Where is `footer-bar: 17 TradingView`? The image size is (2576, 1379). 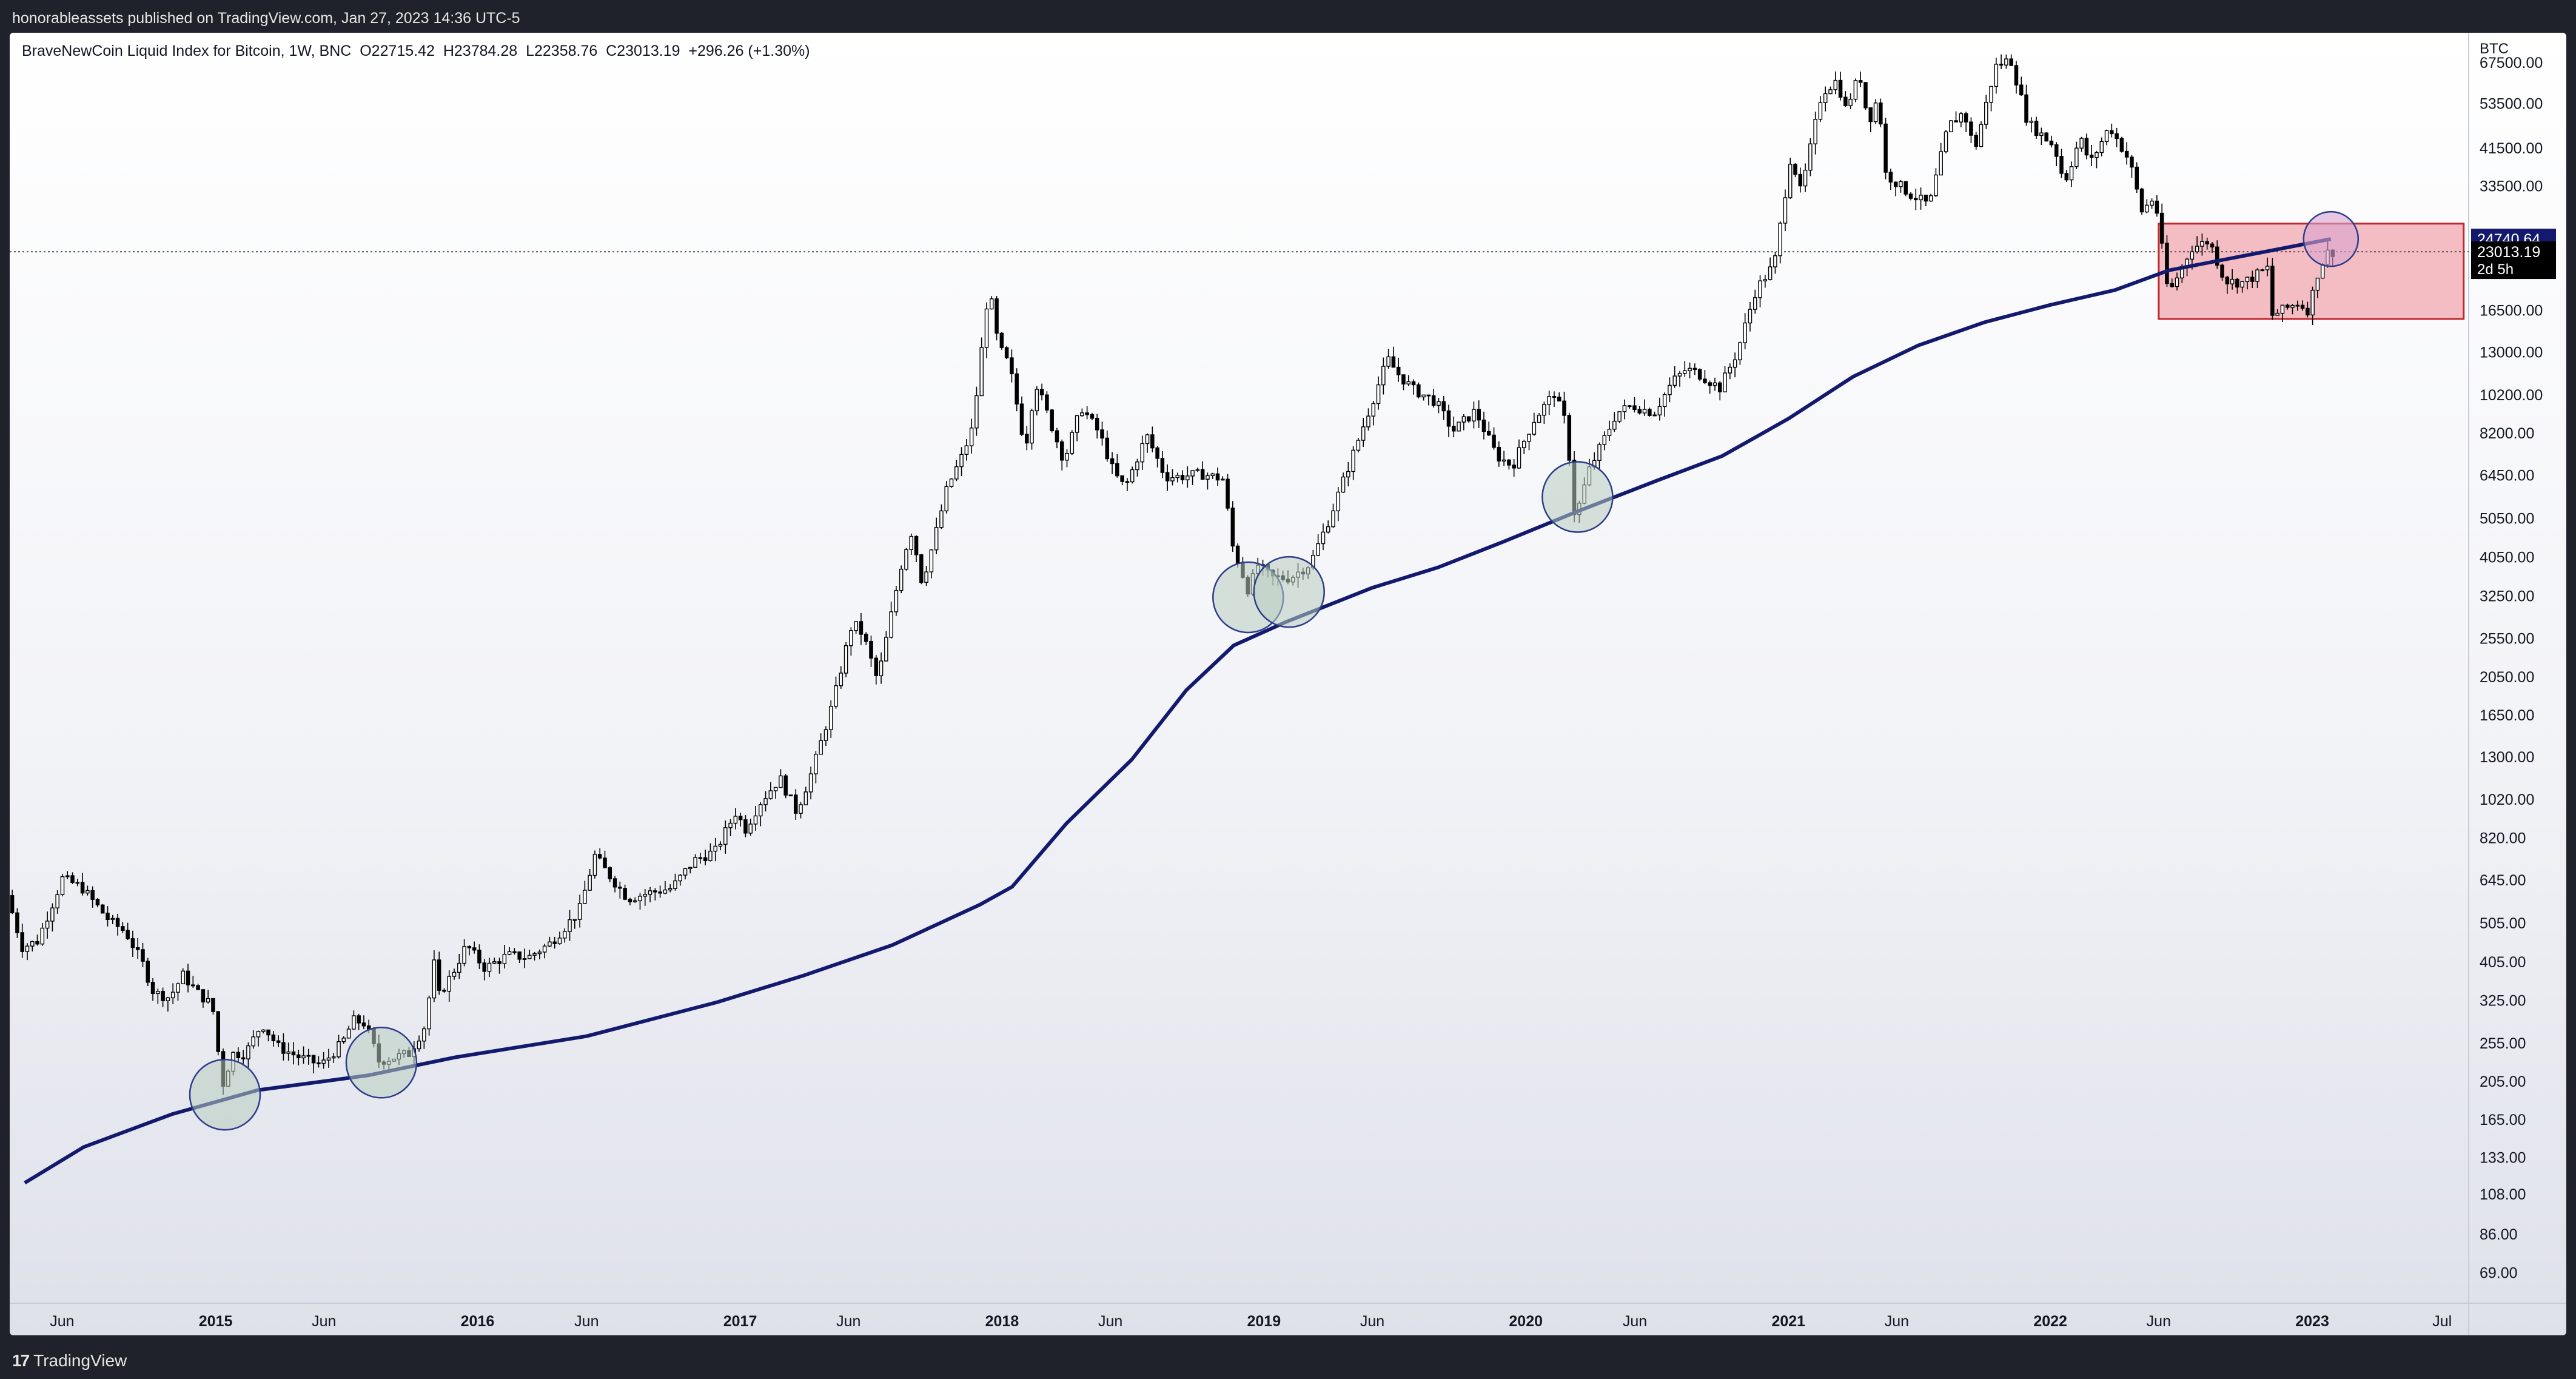 footer-bar: 17 TradingView is located at coordinates (1288, 1357).